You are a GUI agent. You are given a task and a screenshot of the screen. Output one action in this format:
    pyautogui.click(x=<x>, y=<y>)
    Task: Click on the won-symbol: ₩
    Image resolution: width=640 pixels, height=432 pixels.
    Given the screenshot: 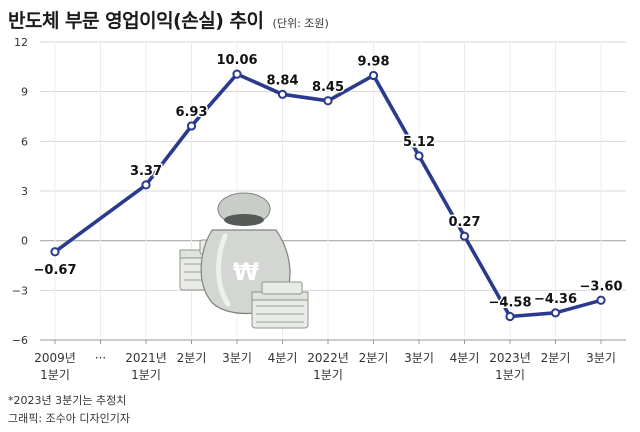 What is the action you would take?
    pyautogui.click(x=246, y=272)
    